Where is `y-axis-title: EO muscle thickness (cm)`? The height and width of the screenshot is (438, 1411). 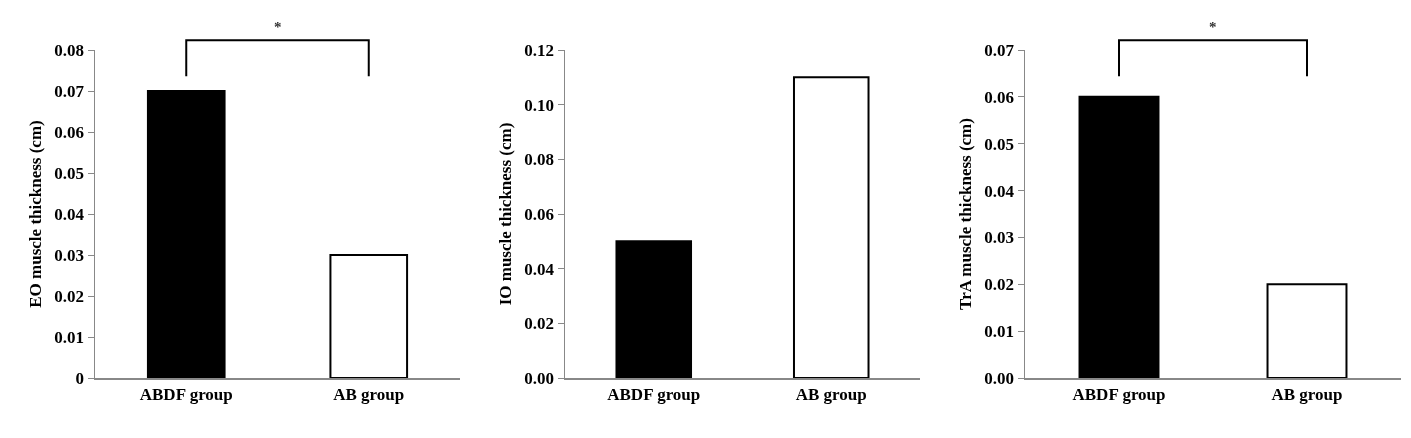
y-axis-title: EO muscle thickness (cm) is located at coordinates (36, 214).